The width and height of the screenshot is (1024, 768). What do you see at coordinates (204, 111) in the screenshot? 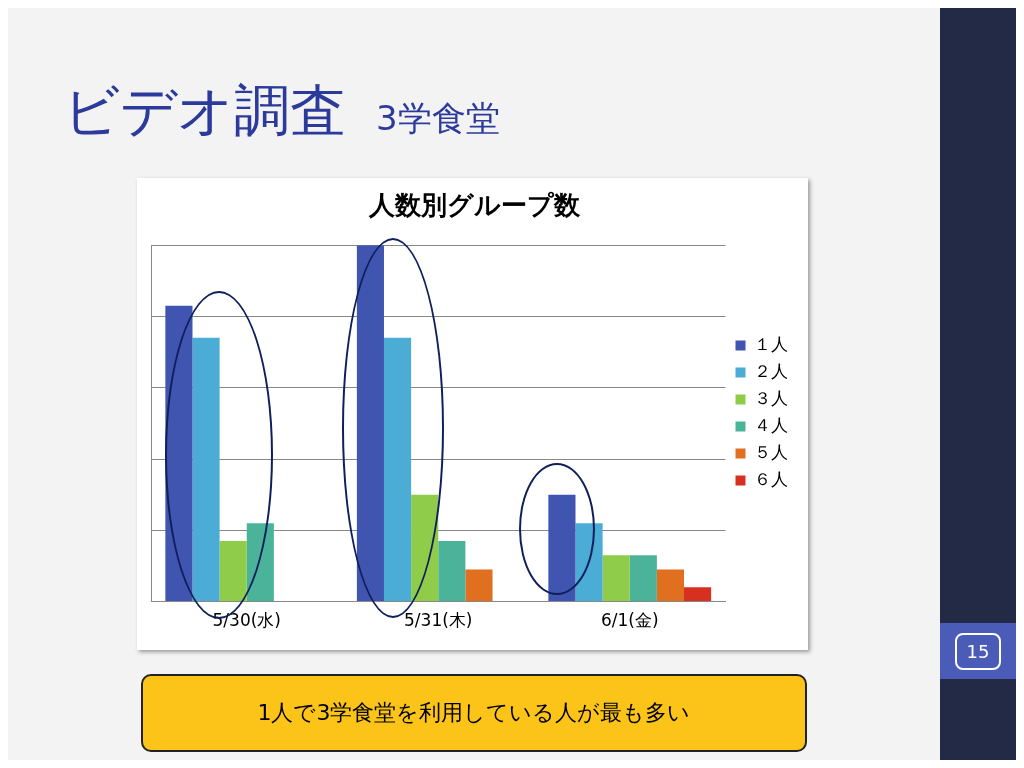
I see `text: ビデオ調査` at bounding box center [204, 111].